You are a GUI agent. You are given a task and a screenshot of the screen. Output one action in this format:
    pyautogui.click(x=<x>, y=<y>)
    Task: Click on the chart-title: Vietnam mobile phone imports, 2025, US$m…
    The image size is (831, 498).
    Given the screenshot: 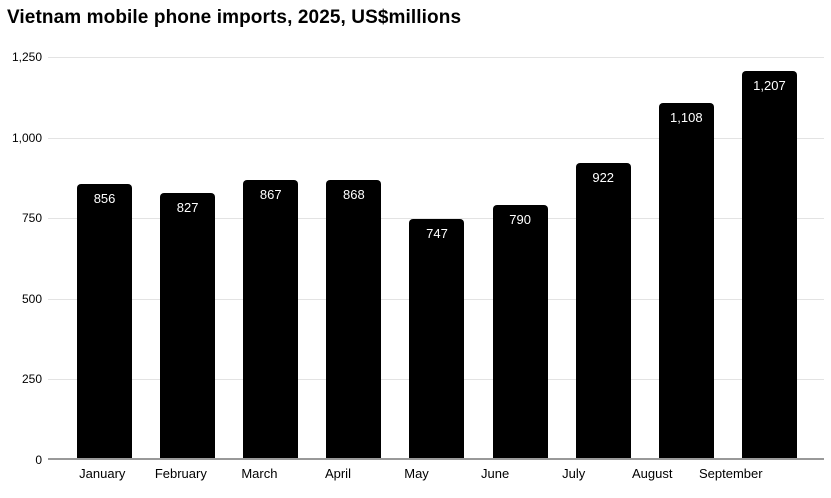 What is the action you would take?
    pyautogui.click(x=234, y=17)
    